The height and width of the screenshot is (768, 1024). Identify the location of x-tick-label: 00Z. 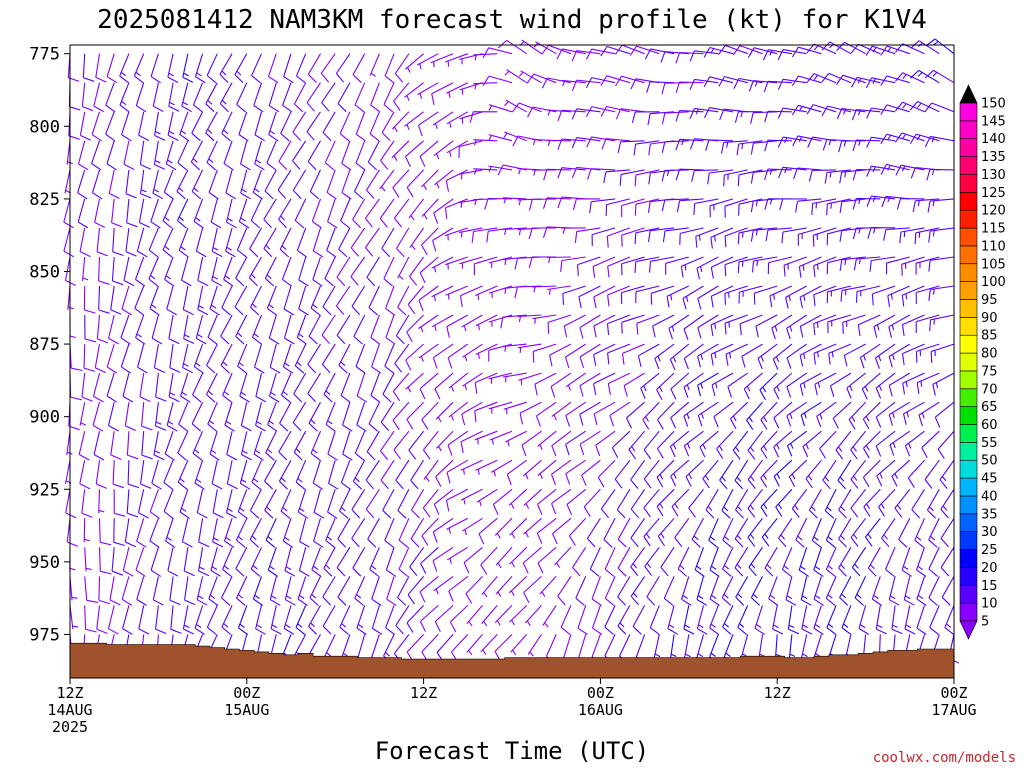
(953, 693).